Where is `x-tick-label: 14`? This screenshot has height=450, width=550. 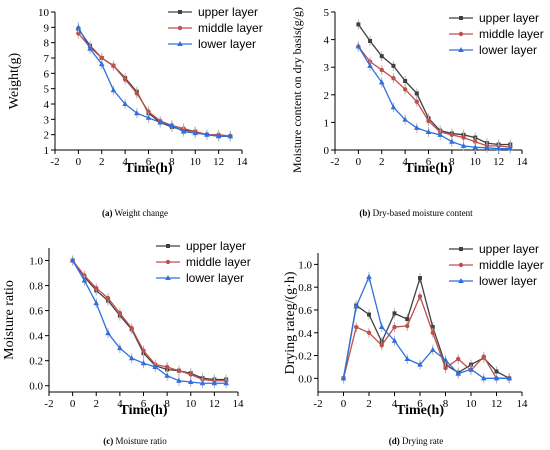
x-tick-label: 14 is located at coordinates (239, 404).